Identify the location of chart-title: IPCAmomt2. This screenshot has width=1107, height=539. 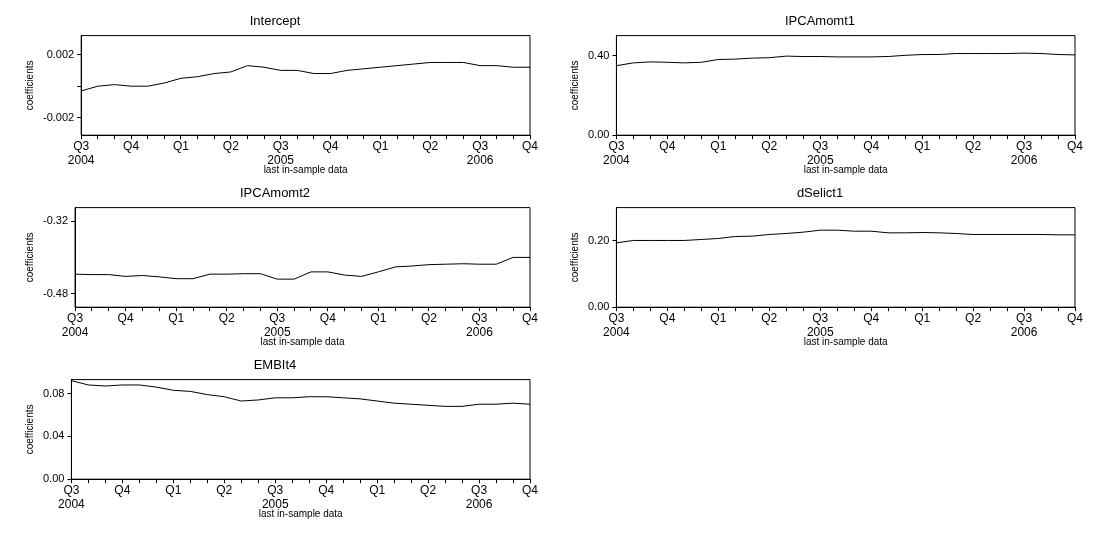
(275, 193).